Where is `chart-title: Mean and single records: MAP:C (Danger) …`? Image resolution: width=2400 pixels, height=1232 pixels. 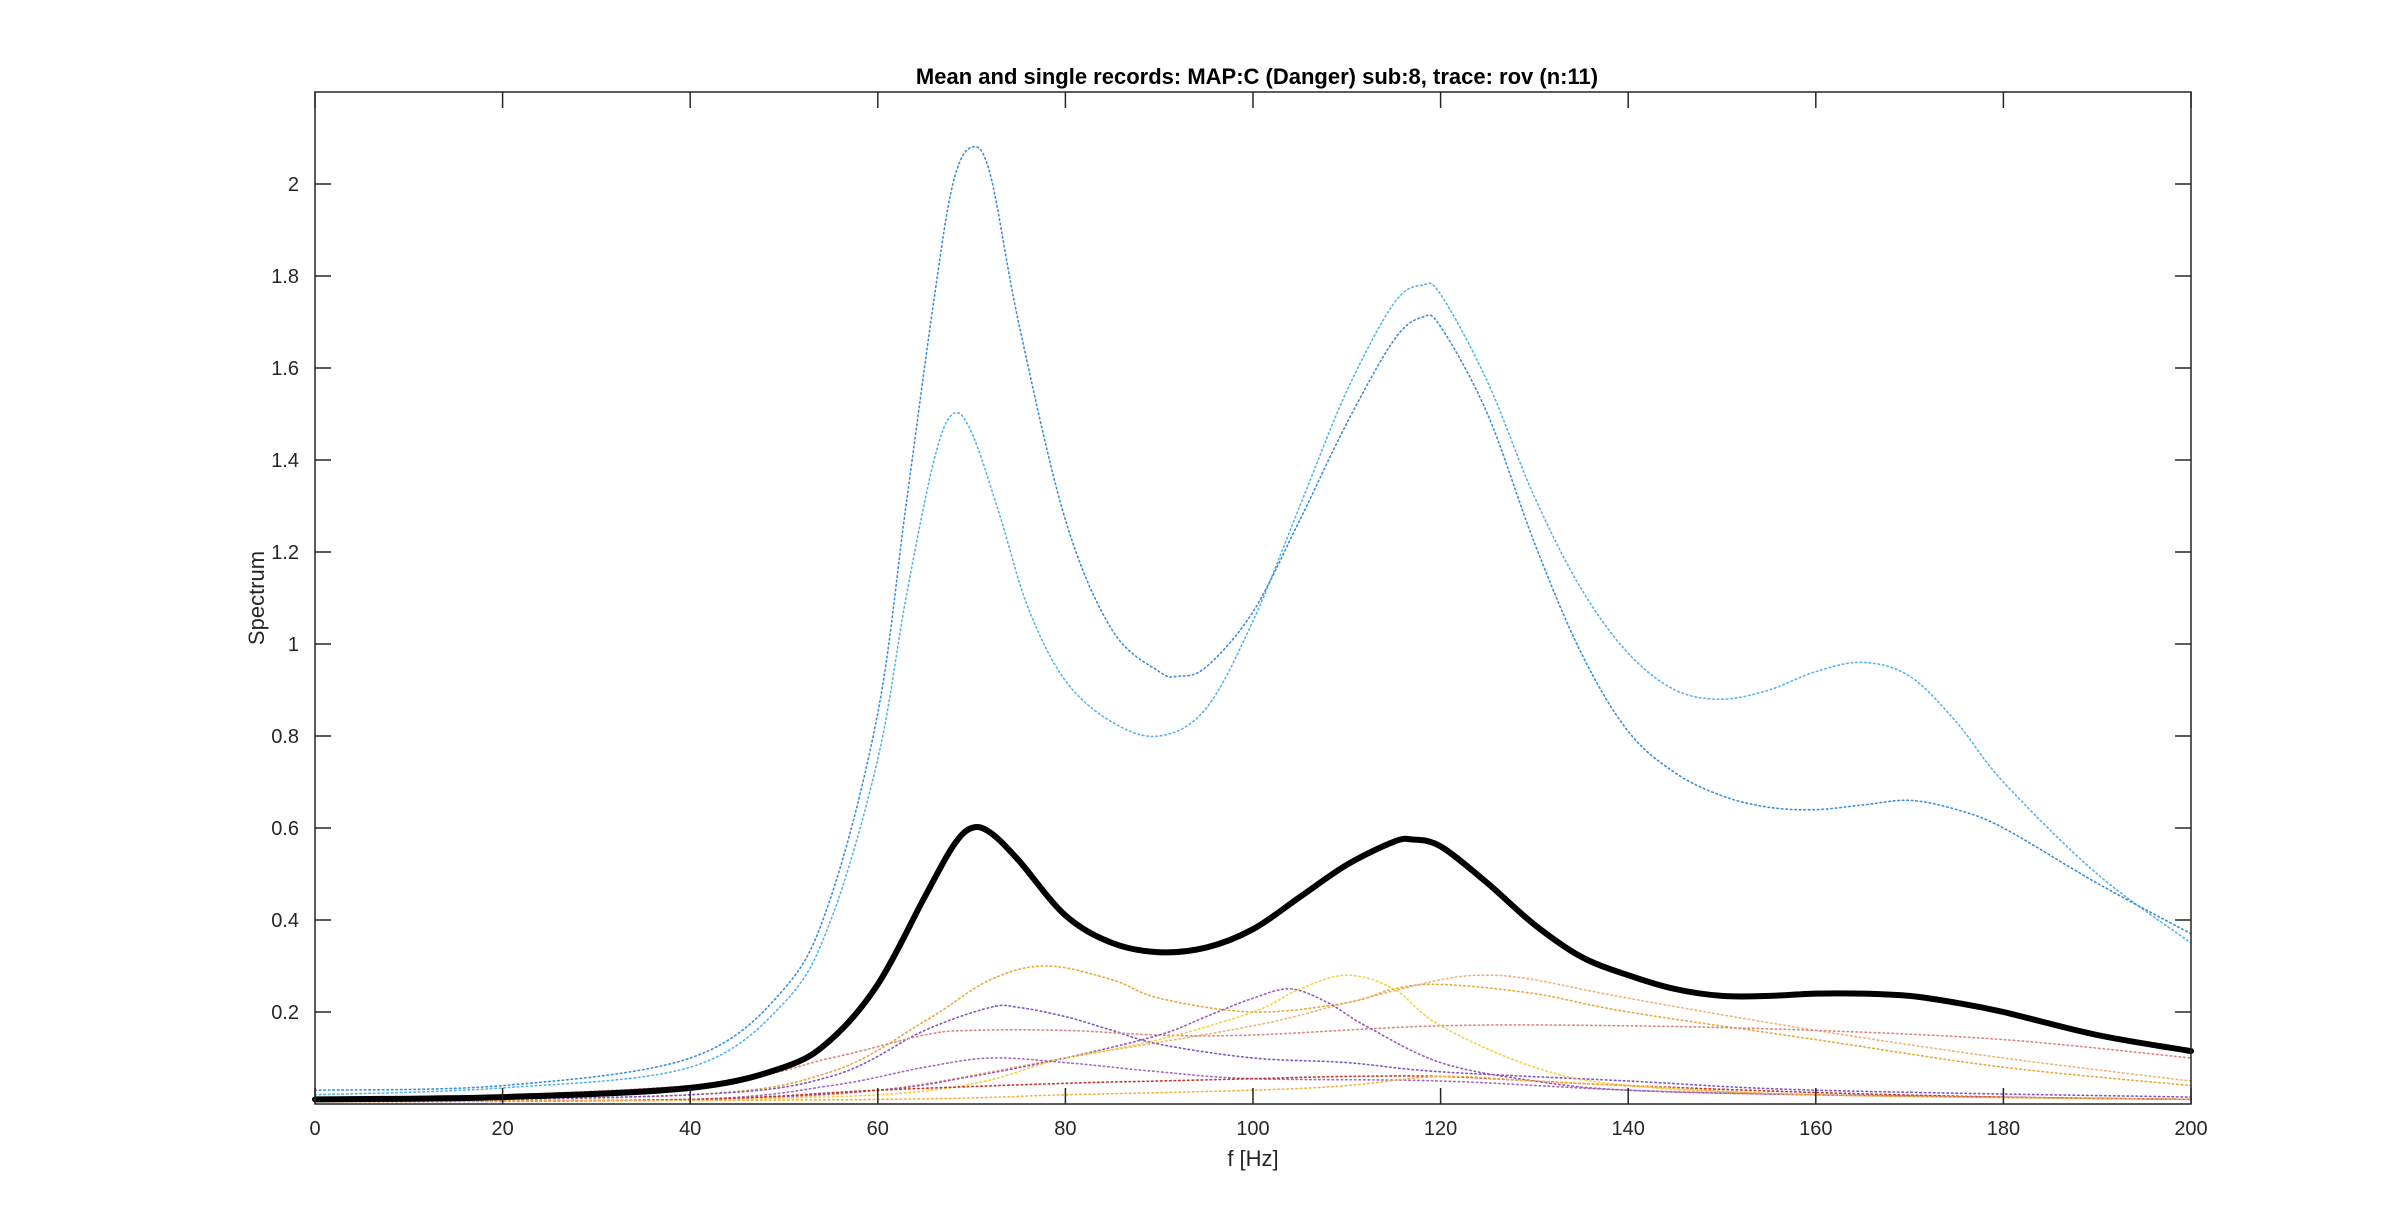 chart-title: Mean and single records: MAP:C (Danger) … is located at coordinates (1257, 76).